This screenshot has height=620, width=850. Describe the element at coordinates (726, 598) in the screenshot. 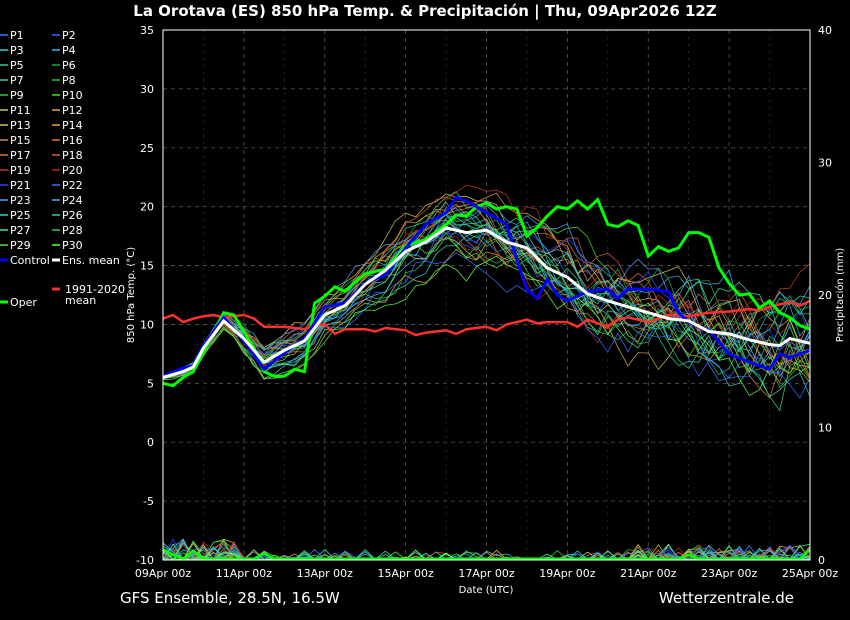

I see `footer-site-credit: Wetterzentrale.de` at that location.